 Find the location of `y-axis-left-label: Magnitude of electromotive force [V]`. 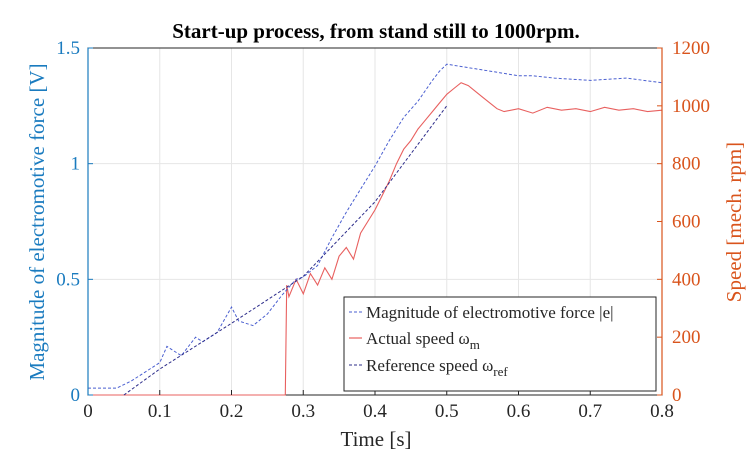

y-axis-left-label: Magnitude of electromotive force [V] is located at coordinates (37, 221).